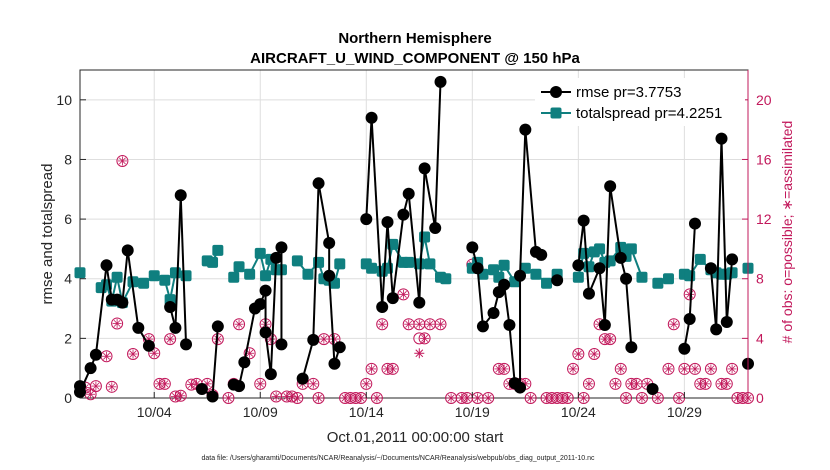  Describe the element at coordinates (764, 219) in the screenshot. I see `right-y-tick-label: 12` at that location.